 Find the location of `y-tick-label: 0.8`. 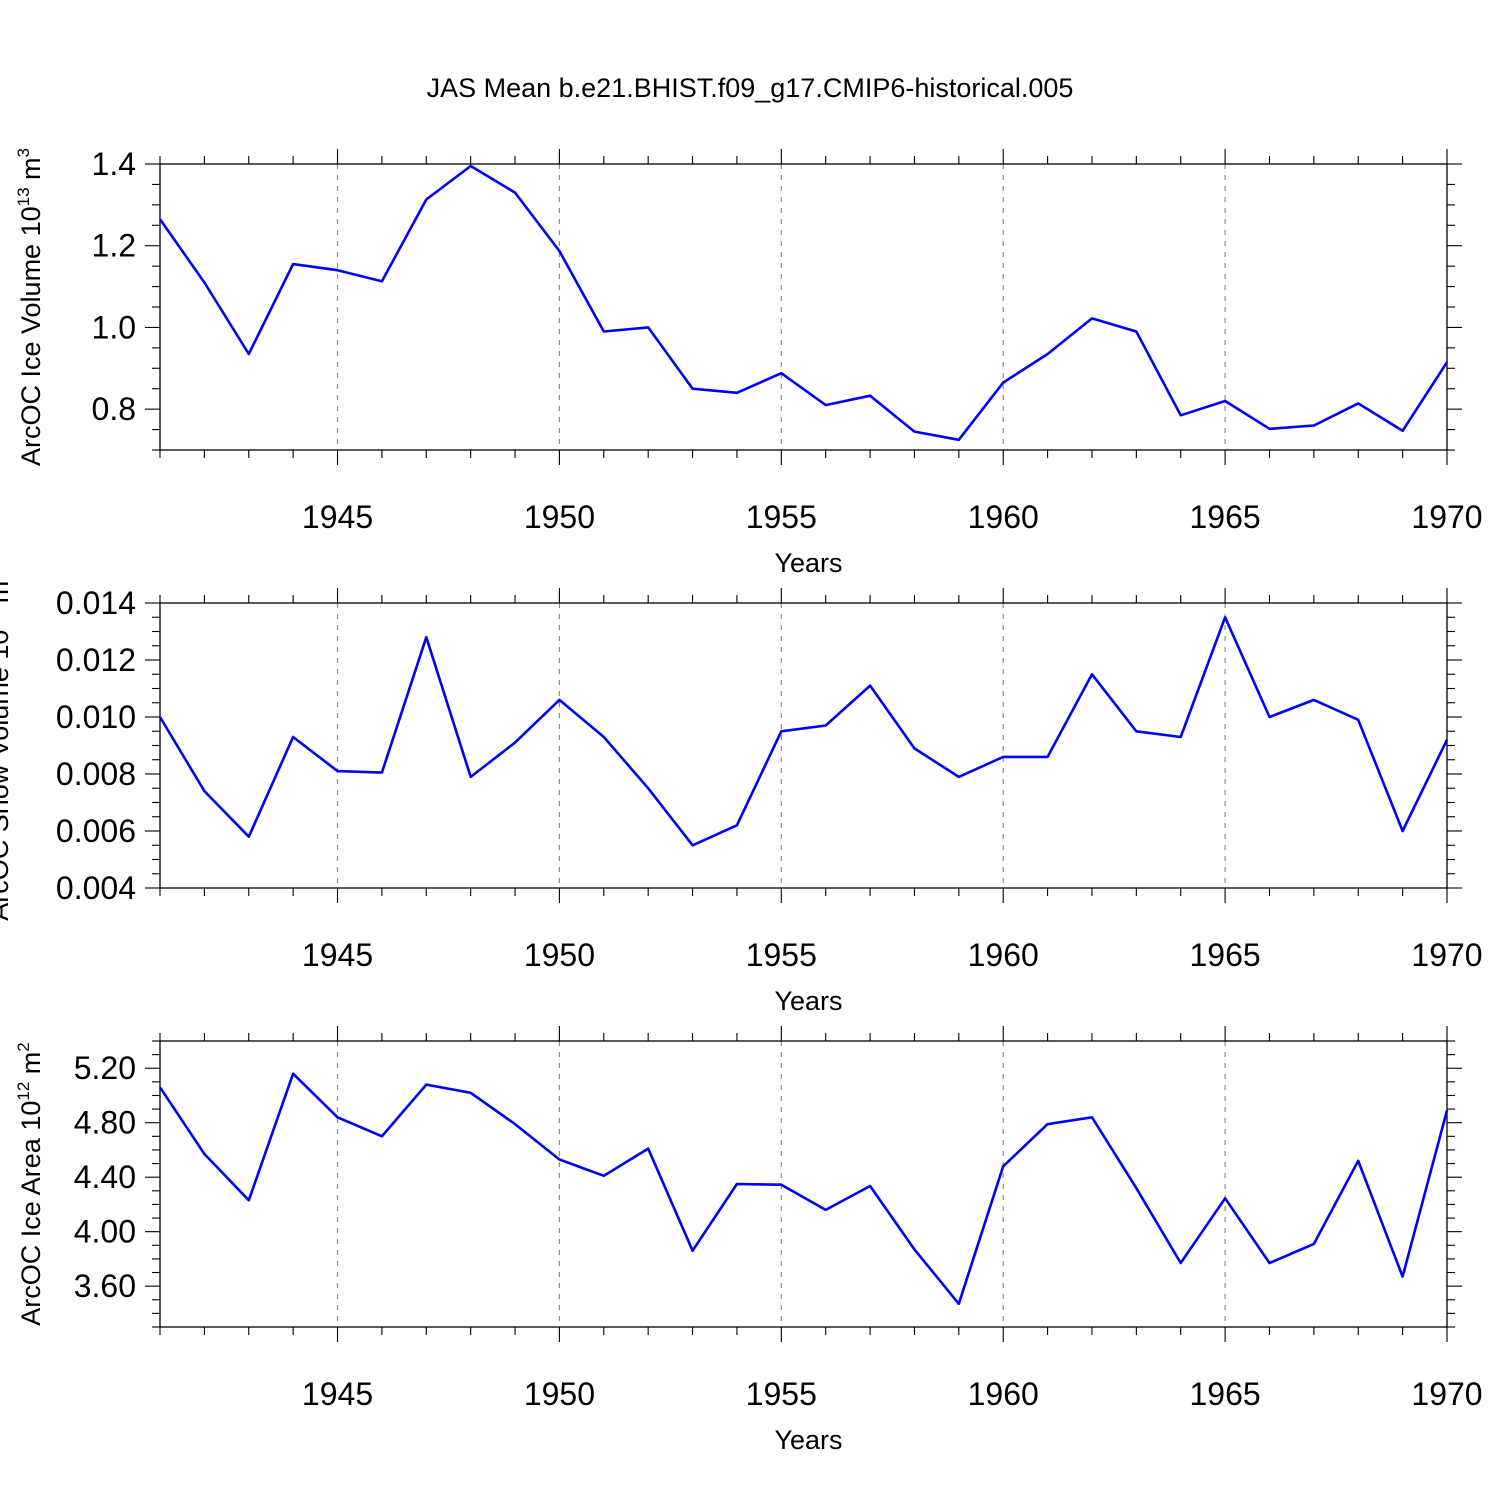

y-tick-label: 0.8 is located at coordinates (114, 409).